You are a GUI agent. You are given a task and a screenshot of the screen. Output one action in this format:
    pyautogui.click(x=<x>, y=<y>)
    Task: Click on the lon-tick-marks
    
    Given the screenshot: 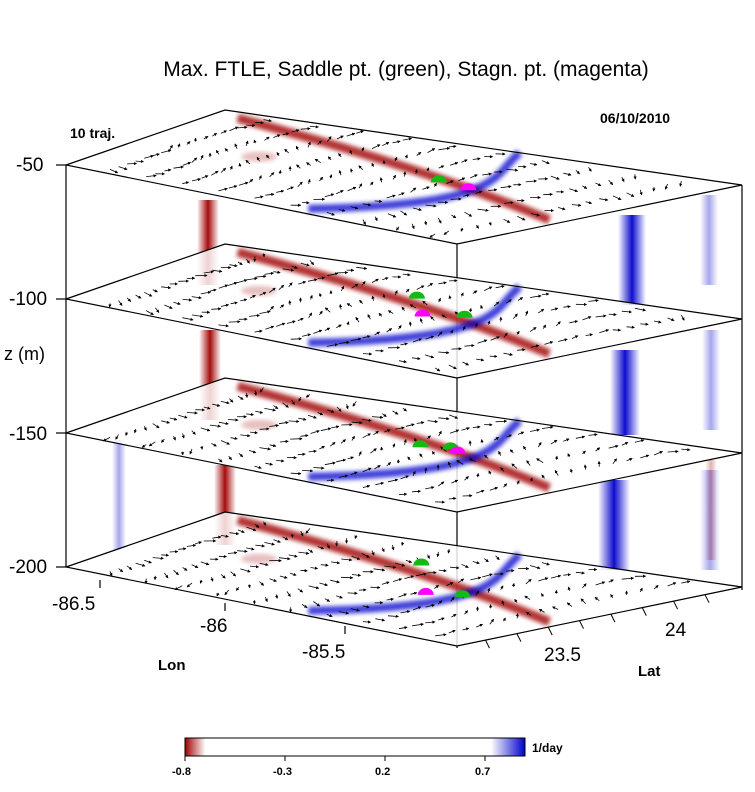 What is the action you would take?
    pyautogui.click(x=222, y=607)
    